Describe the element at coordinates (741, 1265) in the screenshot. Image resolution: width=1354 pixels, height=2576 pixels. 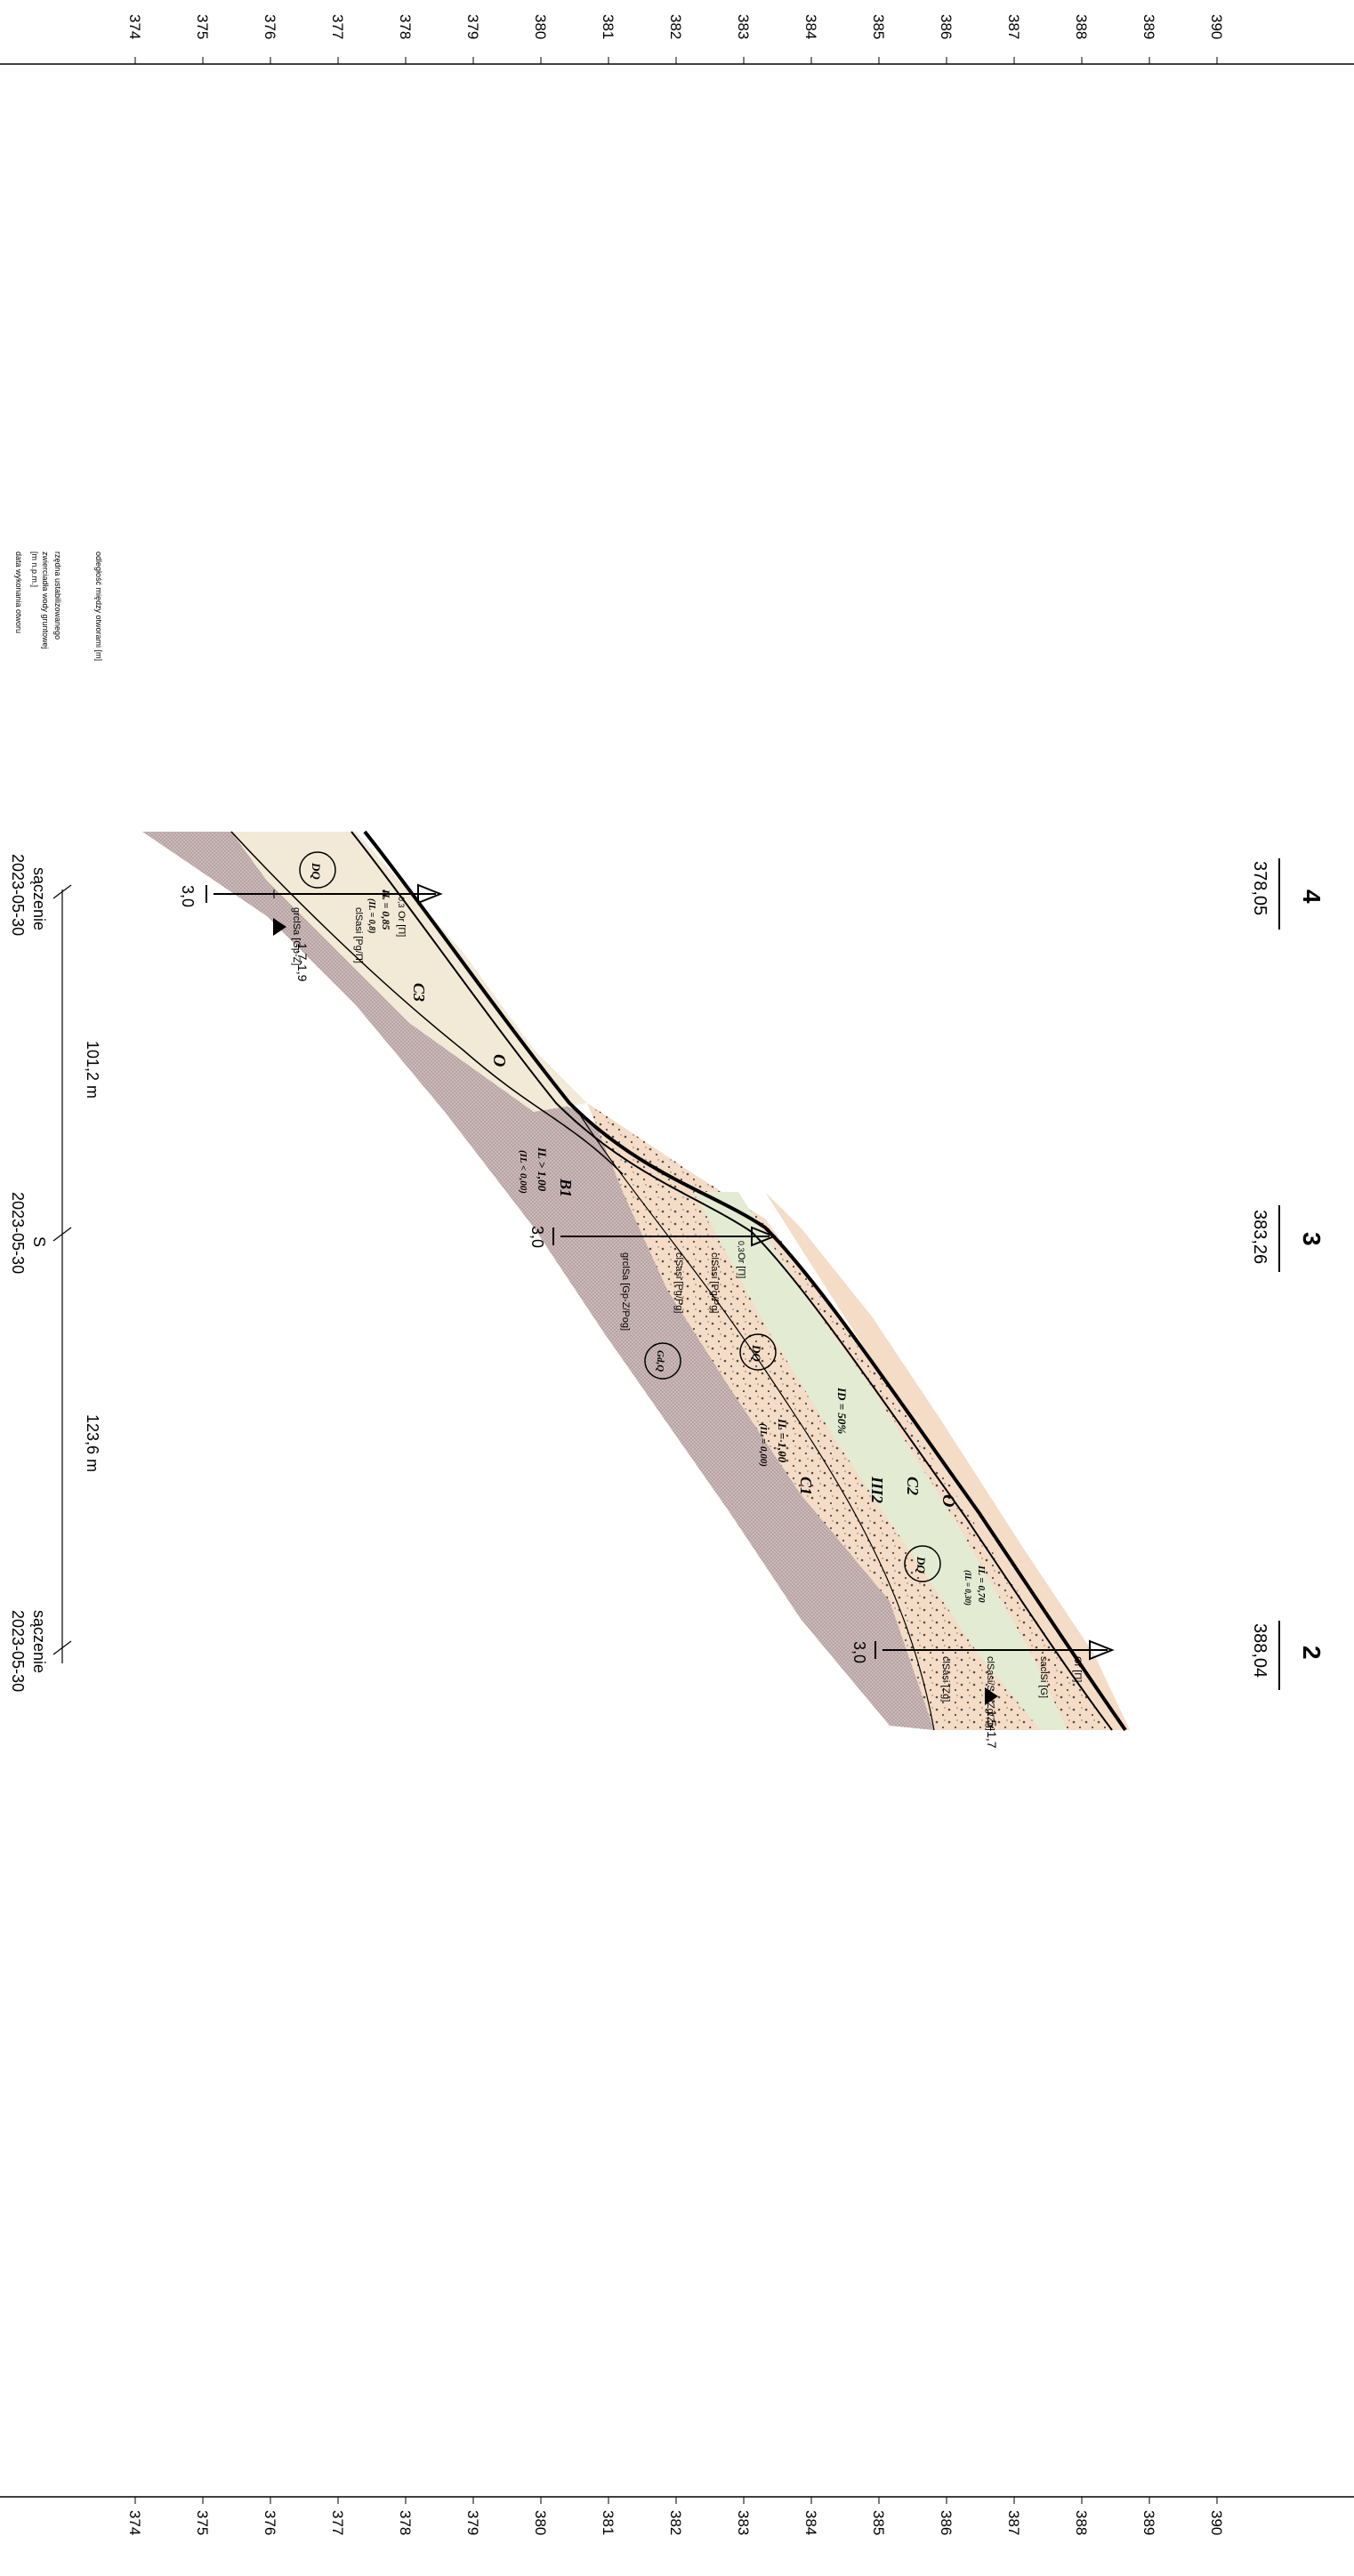
I see `svg-text: Or [Π]` at that location.